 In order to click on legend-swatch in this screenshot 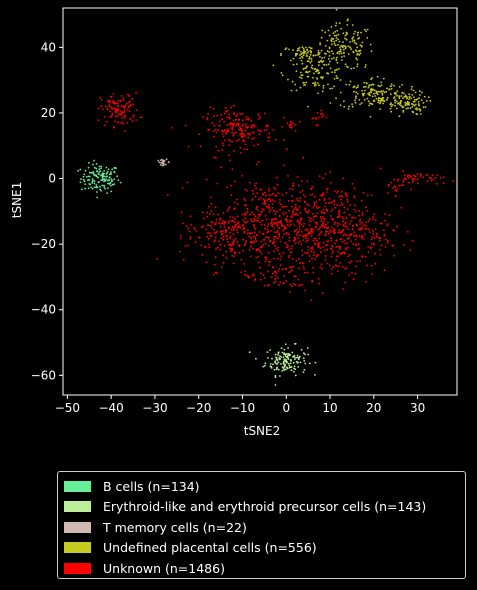, I will do `click(77, 568)`.